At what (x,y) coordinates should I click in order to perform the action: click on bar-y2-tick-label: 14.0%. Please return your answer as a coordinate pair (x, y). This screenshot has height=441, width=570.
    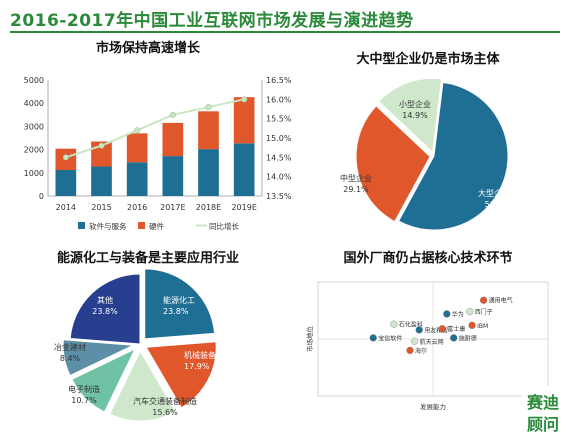
    Looking at the image, I should click on (279, 177).